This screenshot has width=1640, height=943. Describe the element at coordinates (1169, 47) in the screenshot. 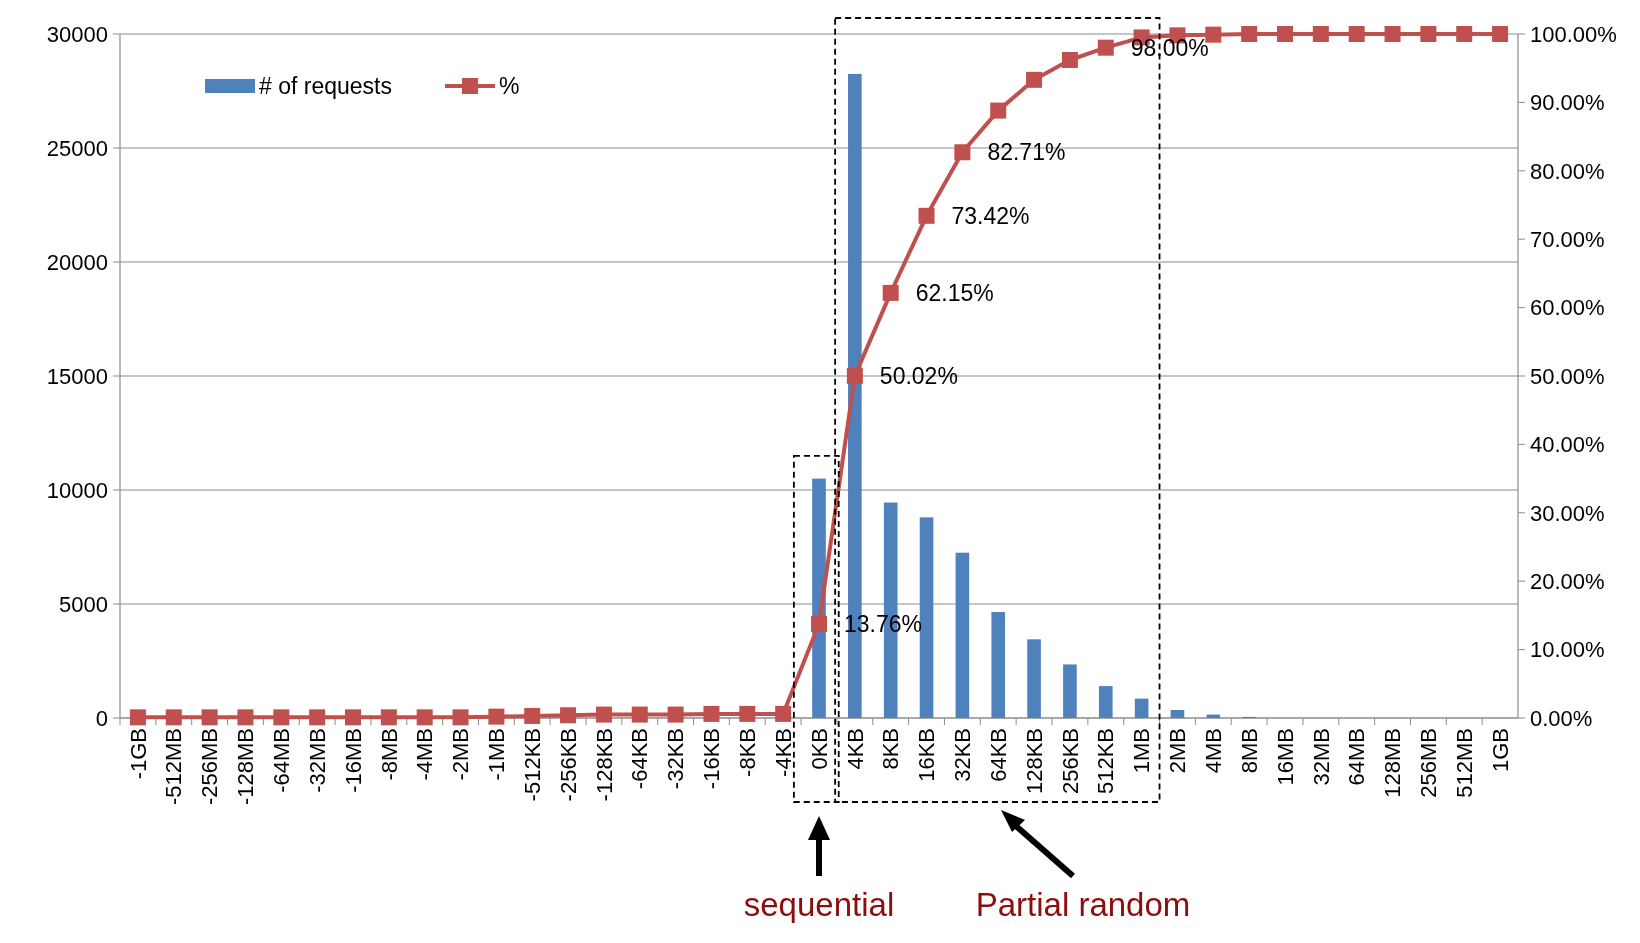

I see `data-label: 98.00%` at that location.